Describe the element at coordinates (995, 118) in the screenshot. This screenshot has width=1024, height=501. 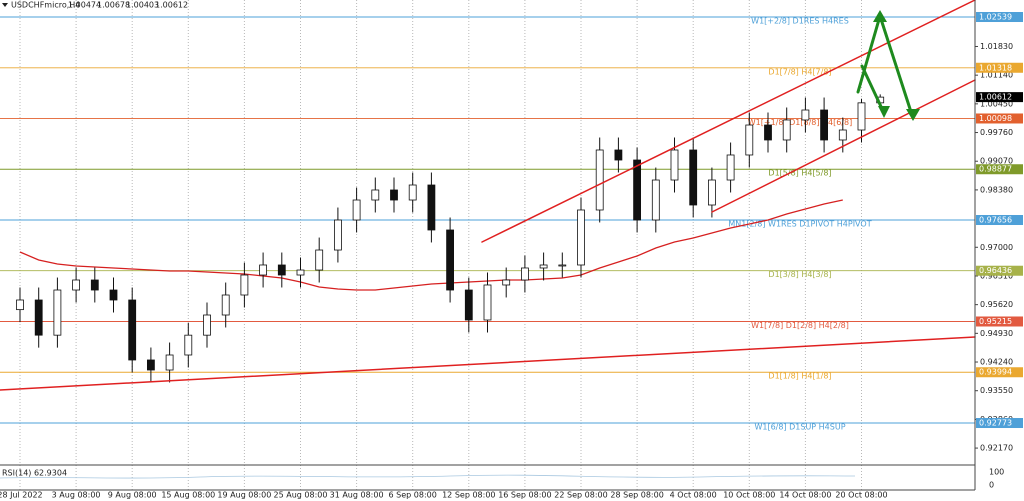
I see `price-tag-label: 1.00098` at that location.